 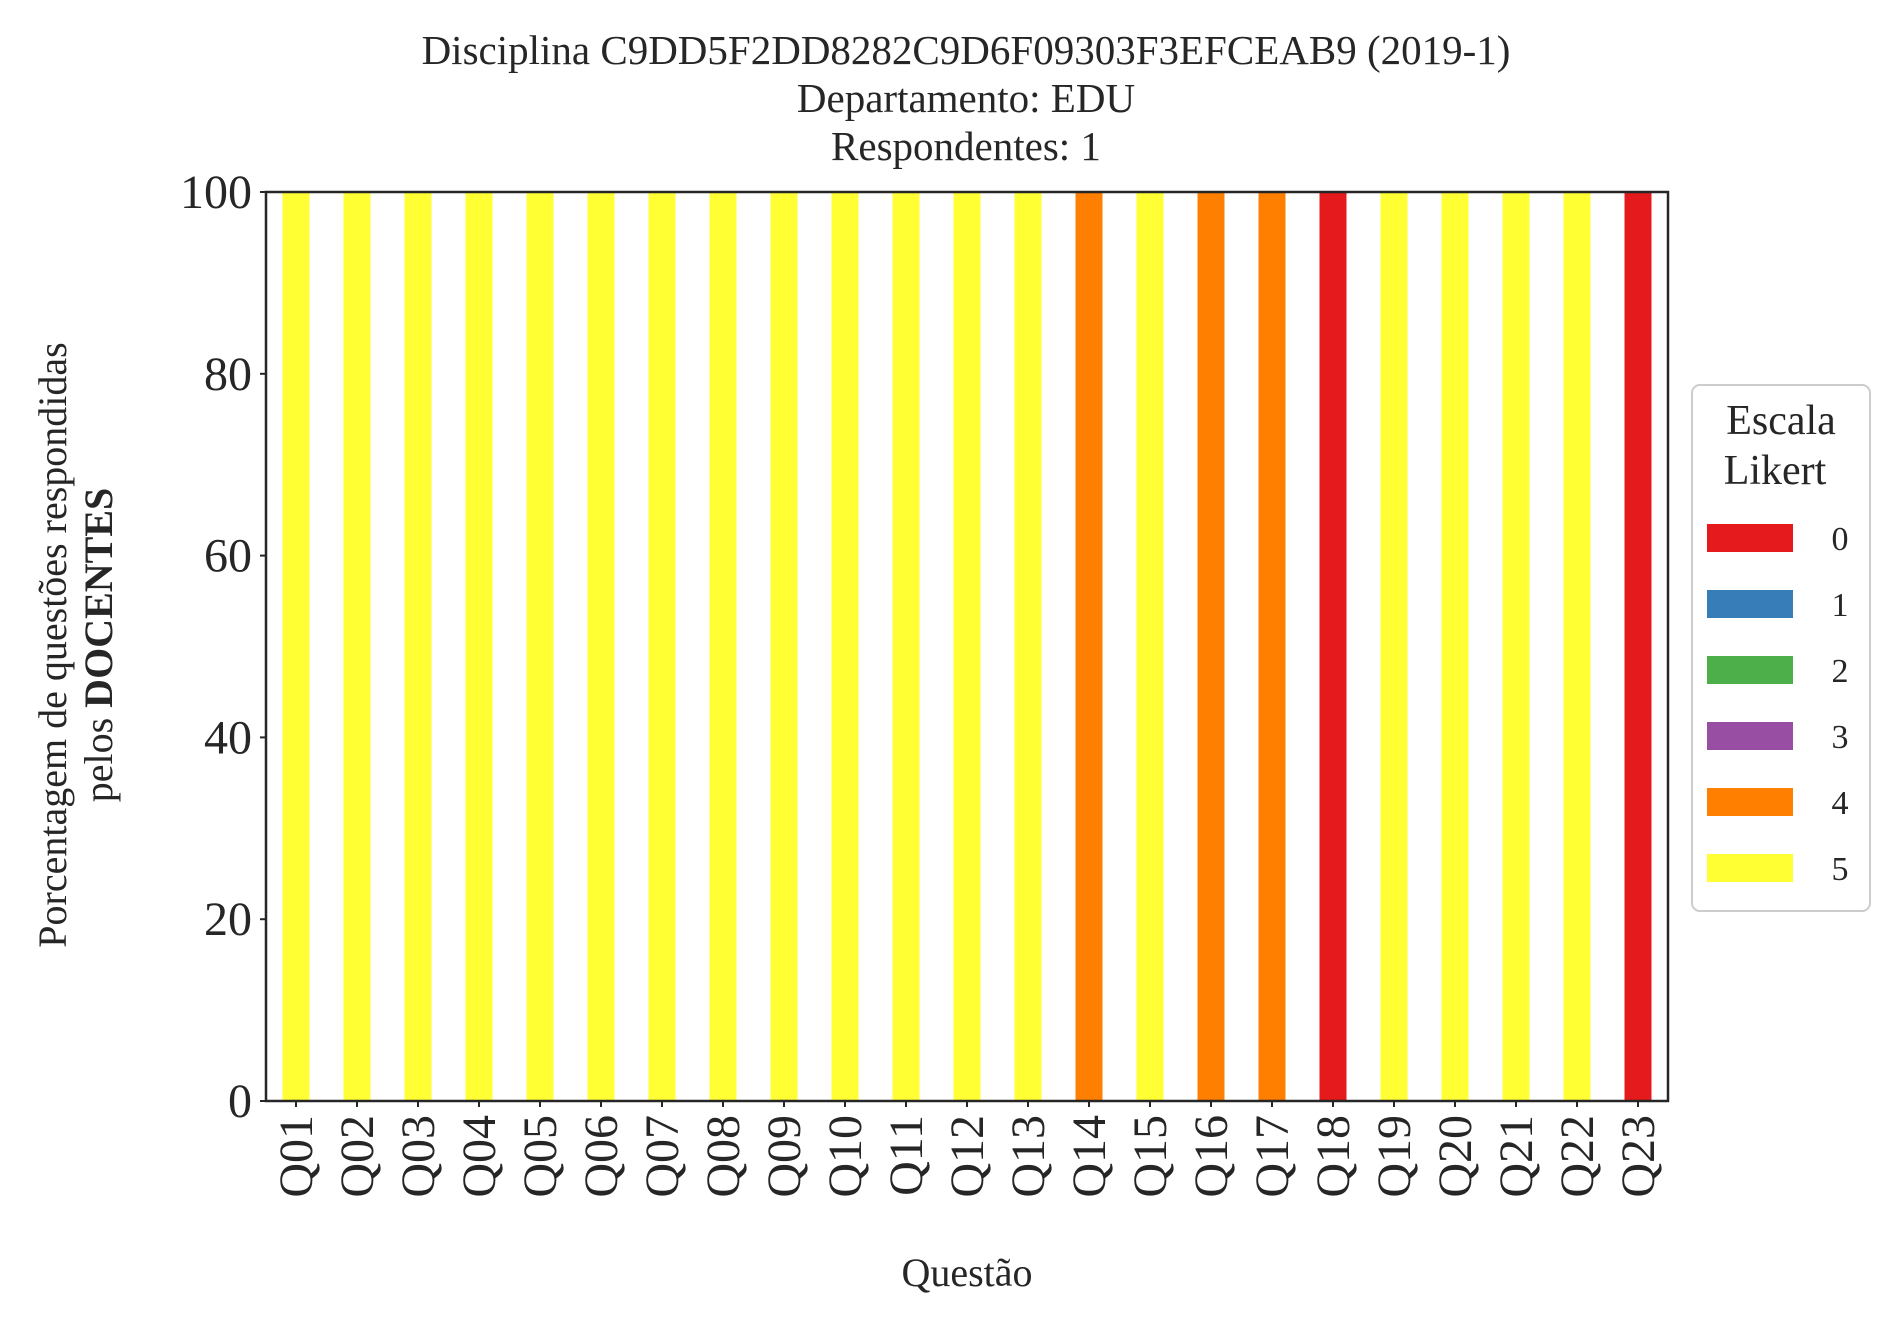 What do you see at coordinates (228, 374) in the screenshot?
I see `y-tick-label-80: 80` at bounding box center [228, 374].